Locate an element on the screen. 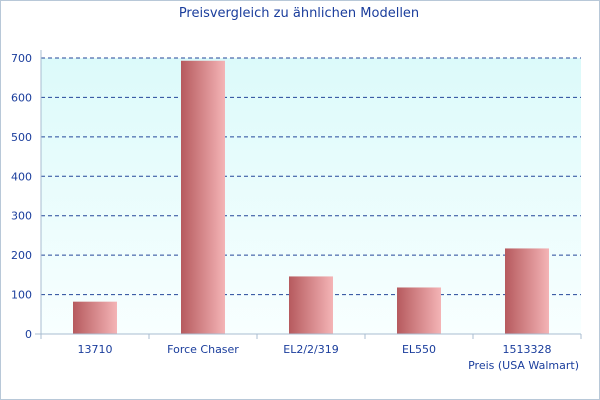 This screenshot has width=600, height=400. y-tick-label: 300 is located at coordinates (21, 216).